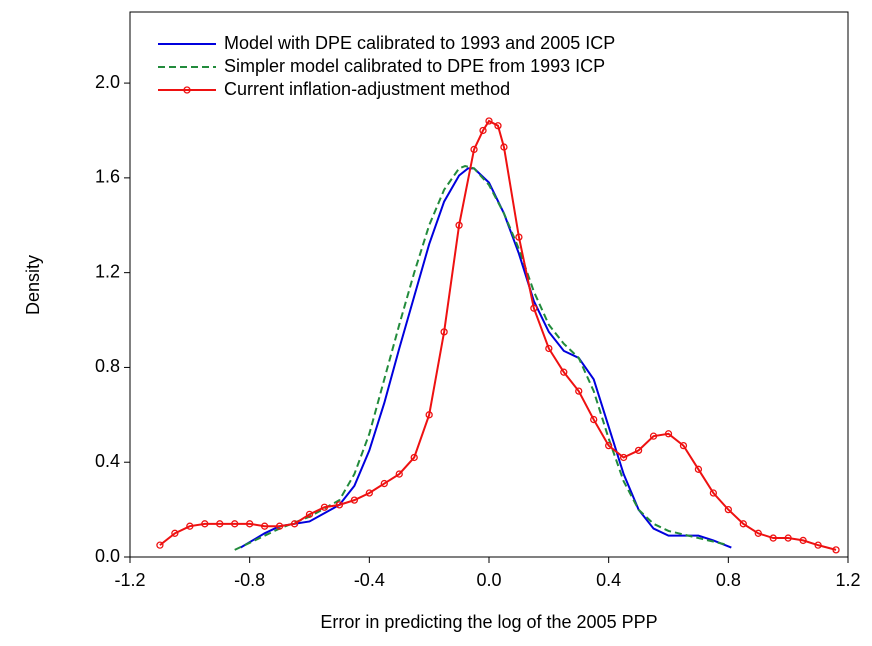 This screenshot has height=646, width=872. What do you see at coordinates (33, 285) in the screenshot?
I see `y-axis-label: Density` at bounding box center [33, 285].